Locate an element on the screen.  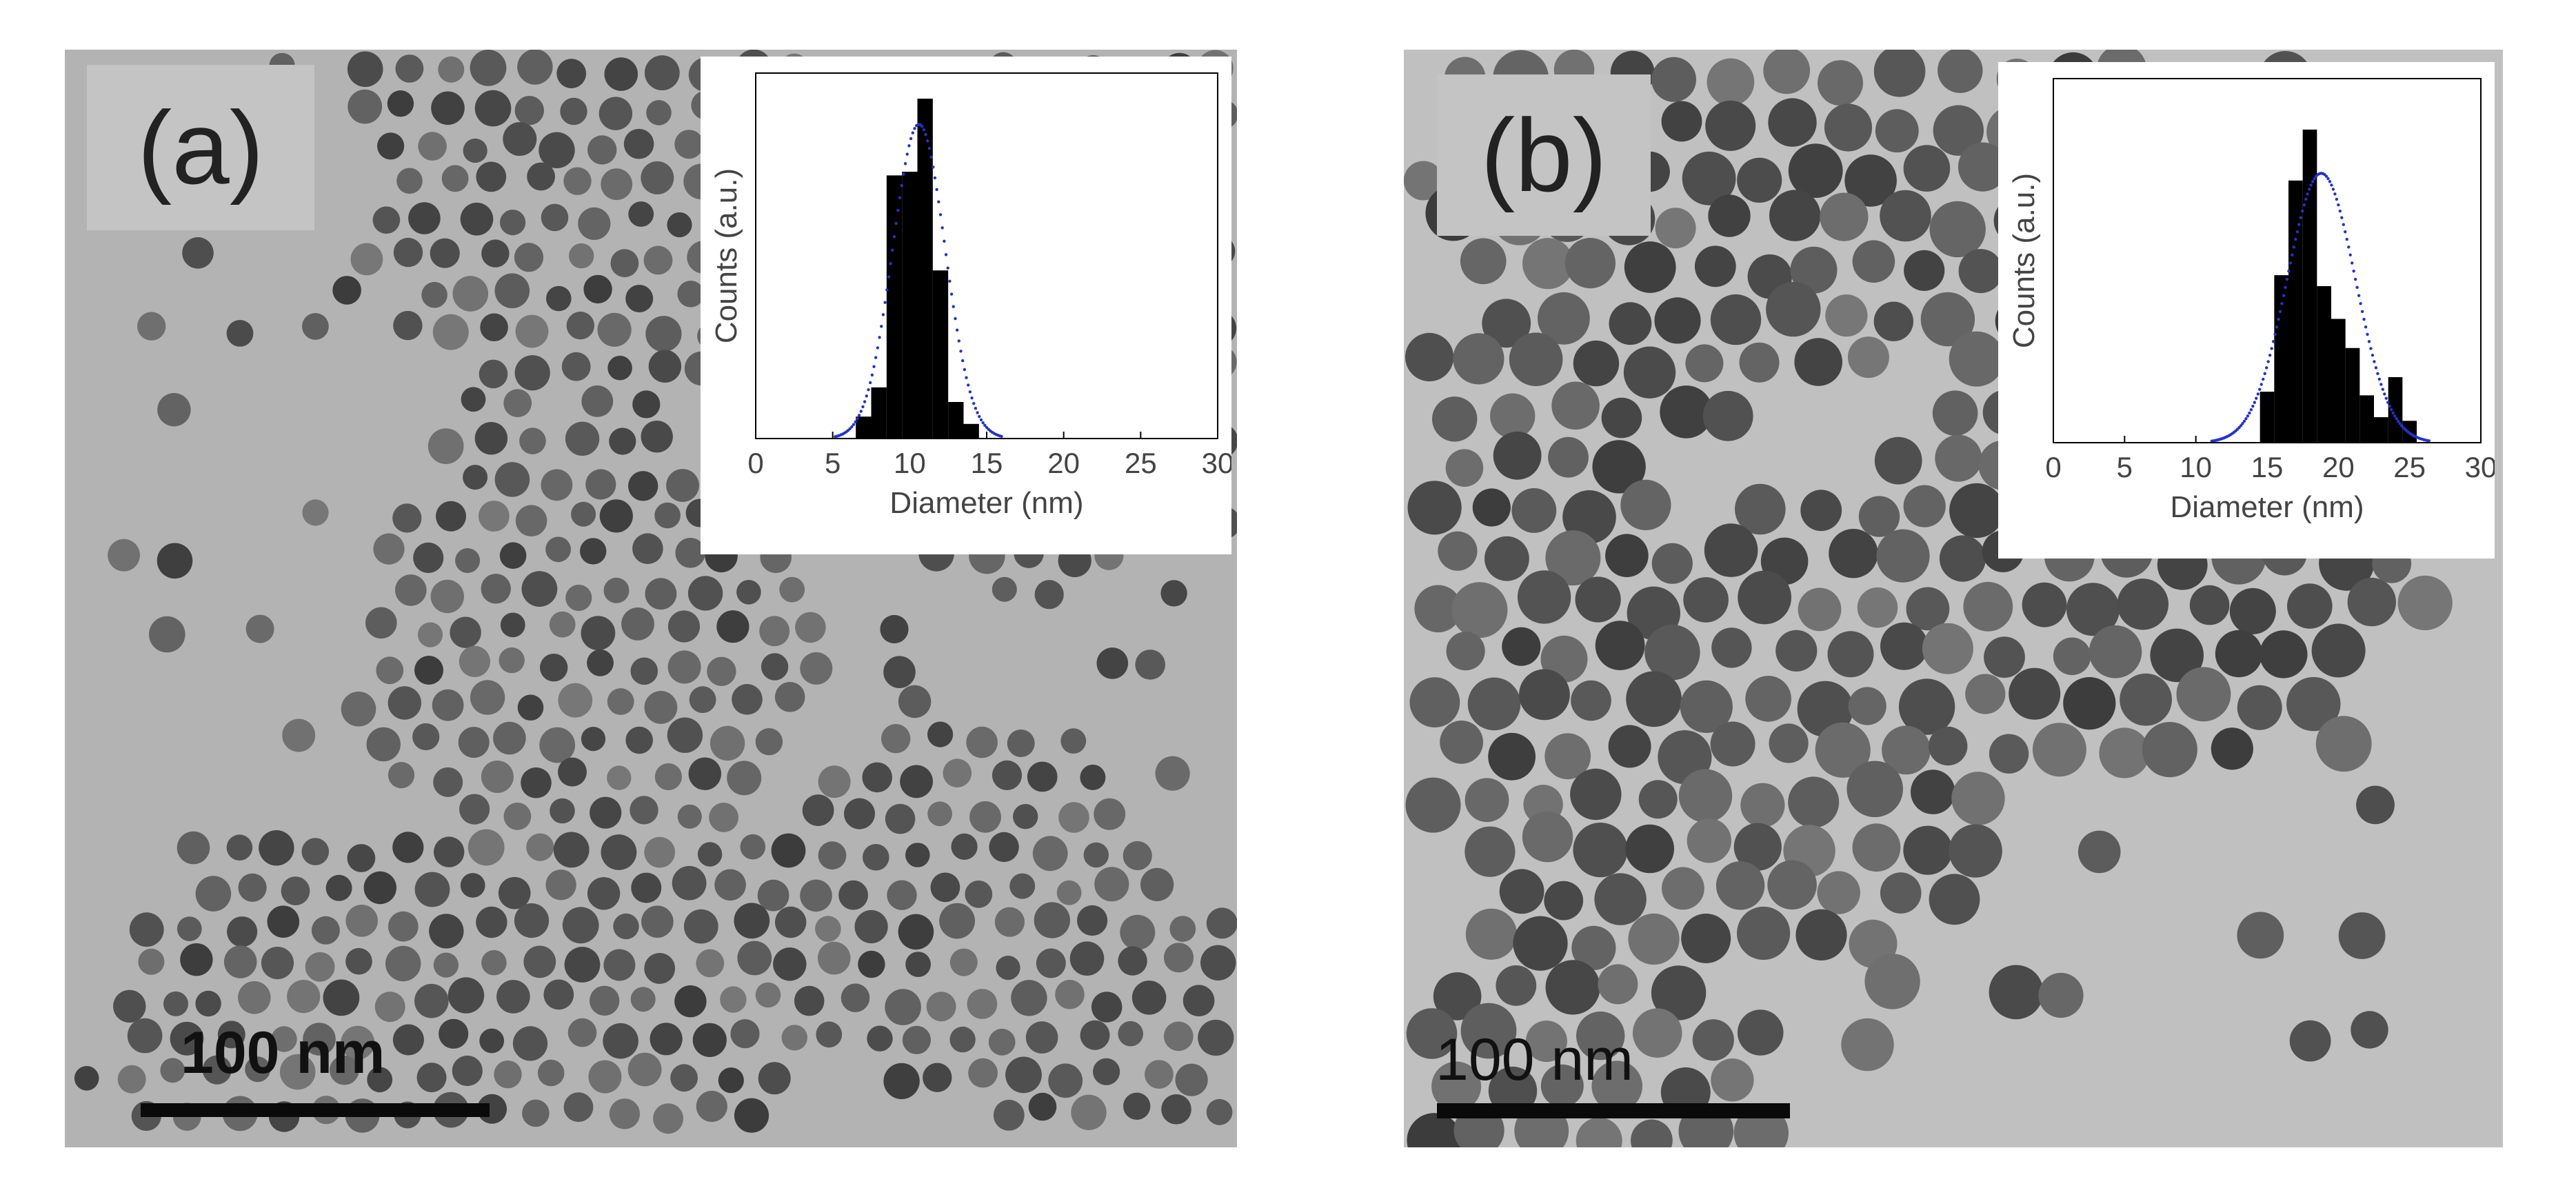
x-tick-label: 25 is located at coordinates (1141, 463).